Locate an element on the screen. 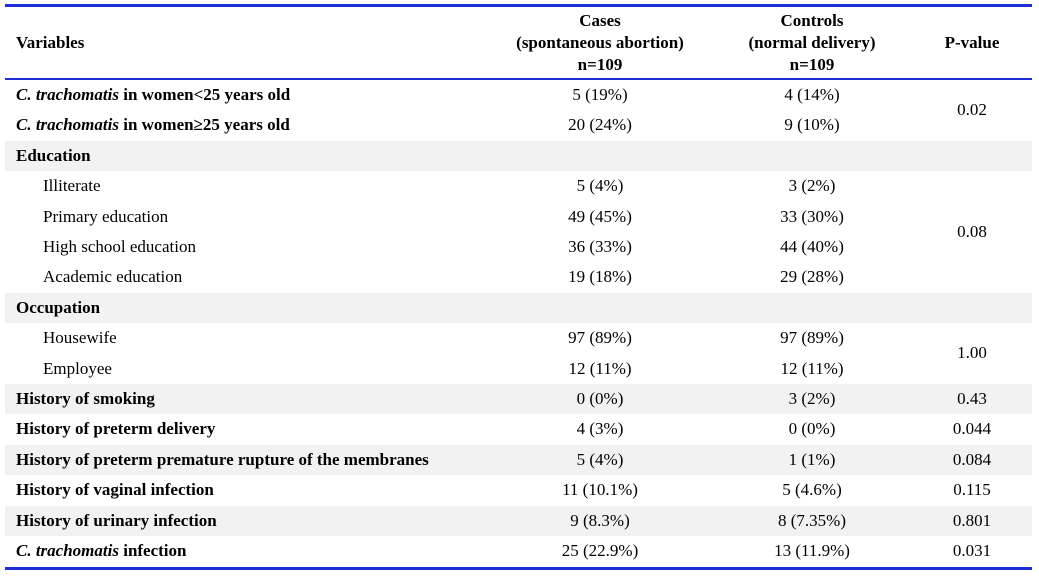 Image resolution: width=1039 pixels, height=584 pixels. controls-value: 1 (1%) is located at coordinates (812, 460).